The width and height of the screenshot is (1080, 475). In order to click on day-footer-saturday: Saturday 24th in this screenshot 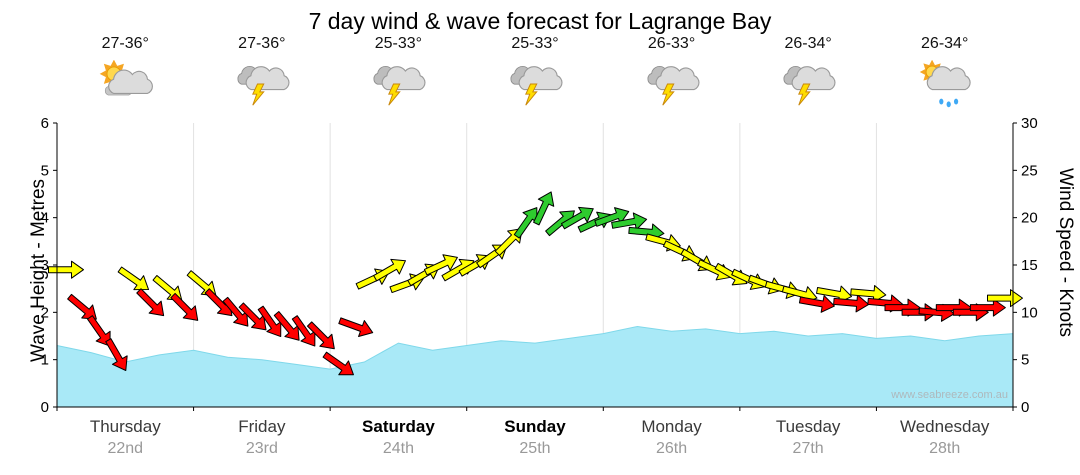, I will do `click(398, 437)`.